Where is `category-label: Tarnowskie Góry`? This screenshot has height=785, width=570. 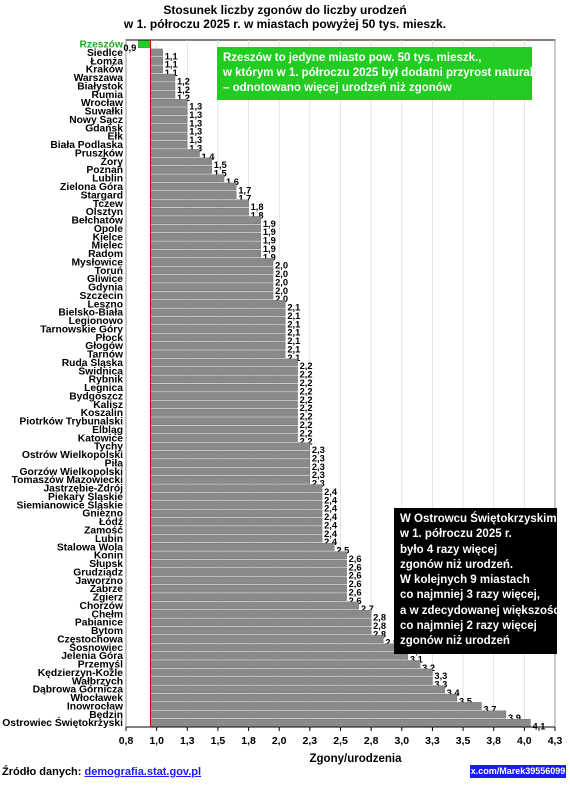
category-label: Tarnowskie Góry is located at coordinates (81, 329).